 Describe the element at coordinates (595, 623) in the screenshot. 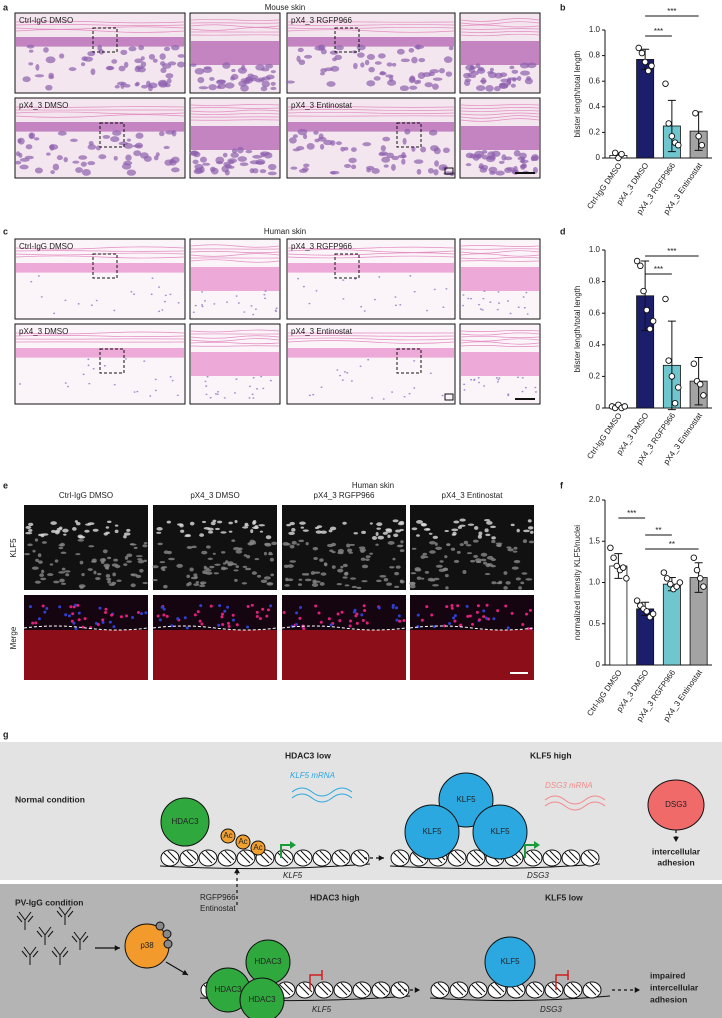

I see `y-tick-label: 0.5` at that location.